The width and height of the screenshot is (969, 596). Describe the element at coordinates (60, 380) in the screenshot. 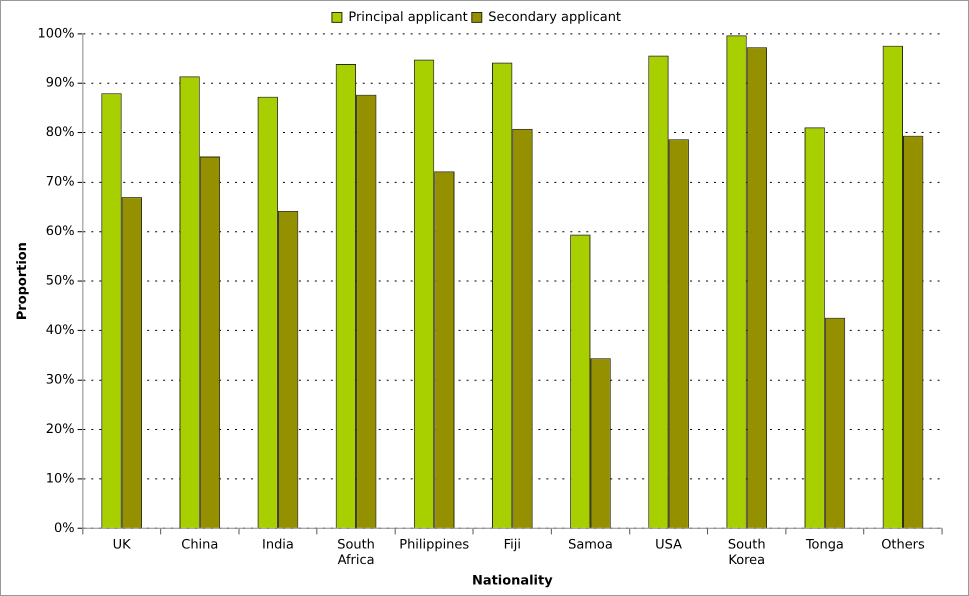

I see `y-tick-label: 30%` at that location.